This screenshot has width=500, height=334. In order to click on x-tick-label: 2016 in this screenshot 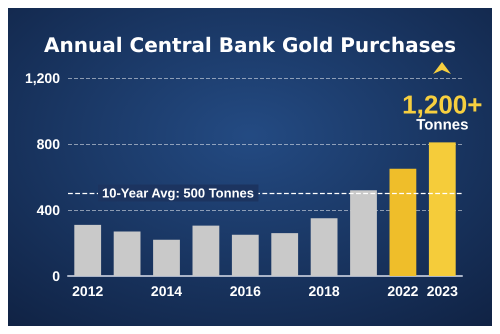, I will do `click(246, 291)`.